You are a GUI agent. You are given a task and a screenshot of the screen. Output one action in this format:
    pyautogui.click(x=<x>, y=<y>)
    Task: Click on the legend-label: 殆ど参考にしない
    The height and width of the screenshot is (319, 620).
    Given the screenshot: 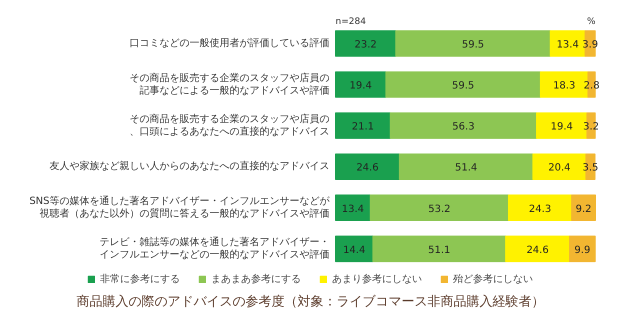 What is the action you would take?
    pyautogui.click(x=493, y=279)
    